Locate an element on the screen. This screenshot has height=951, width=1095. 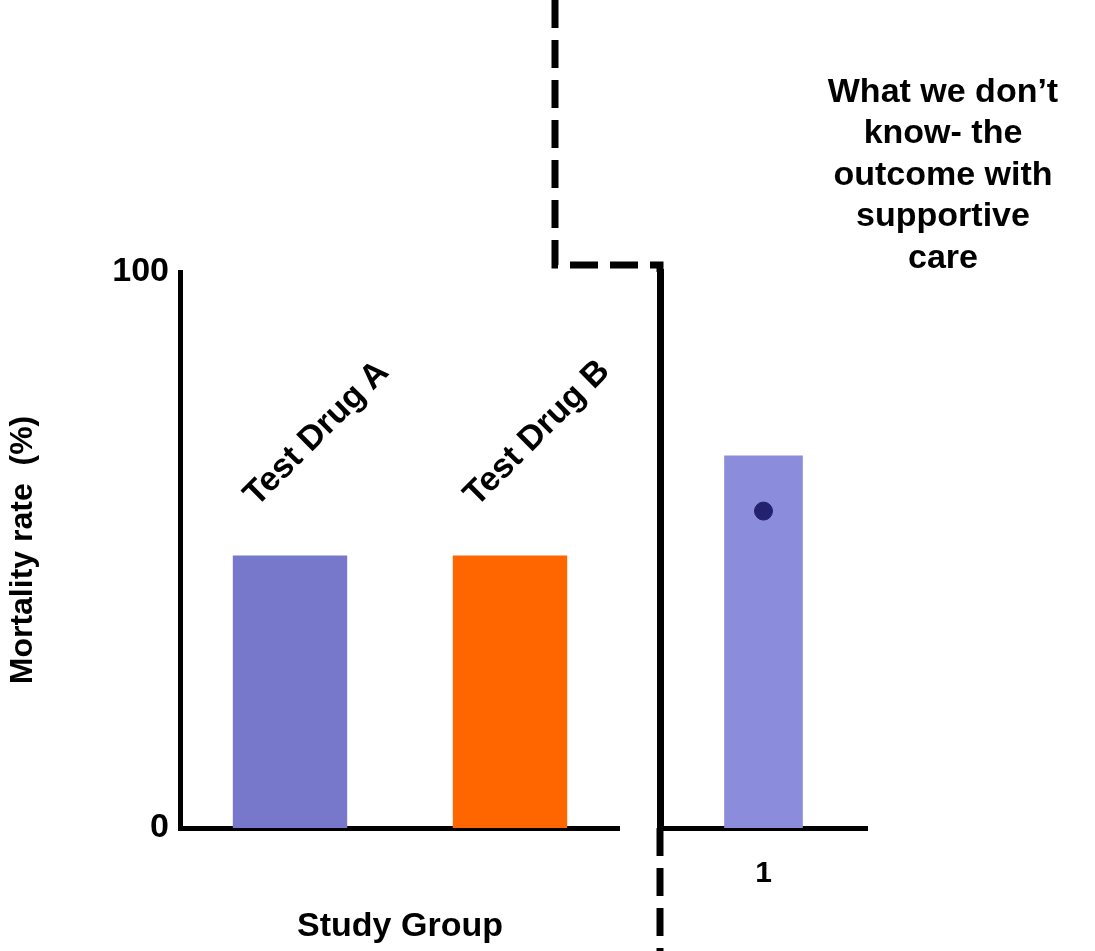
y-tick-label: 100 is located at coordinates (140, 269).